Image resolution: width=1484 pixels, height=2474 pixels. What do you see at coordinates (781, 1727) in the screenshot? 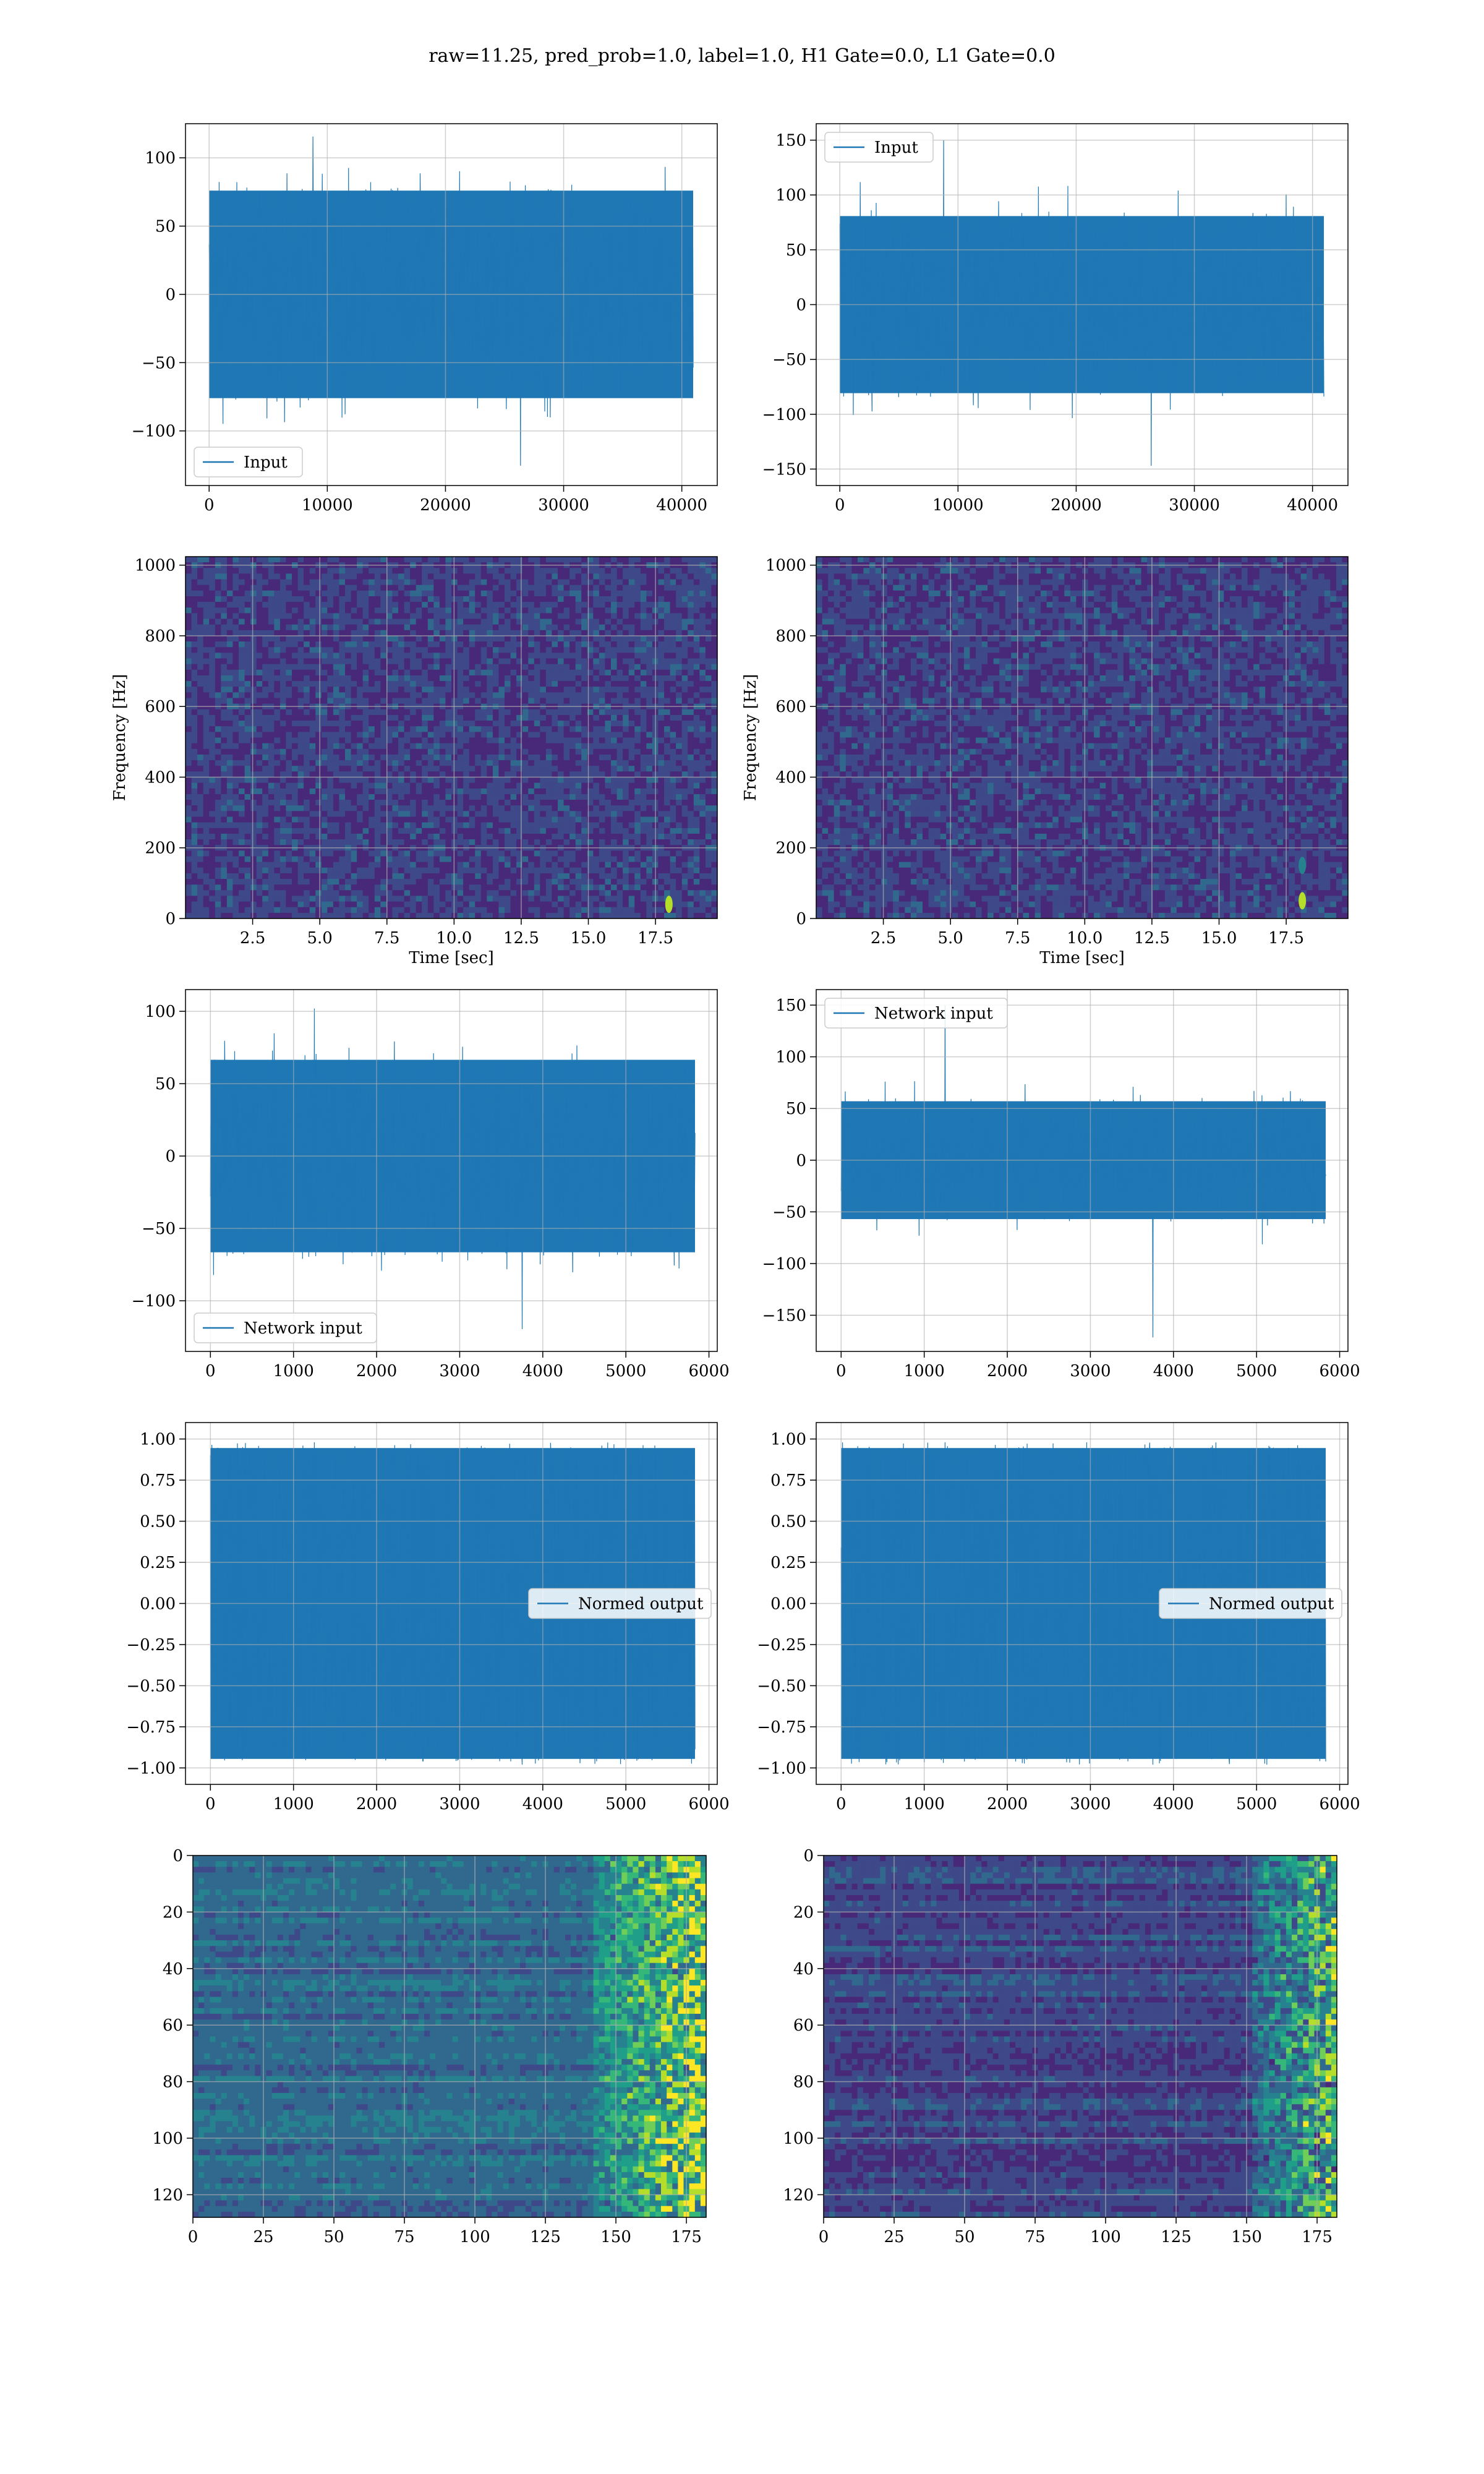
I see `normed_l1-ytick-1: −0.75` at bounding box center [781, 1727].